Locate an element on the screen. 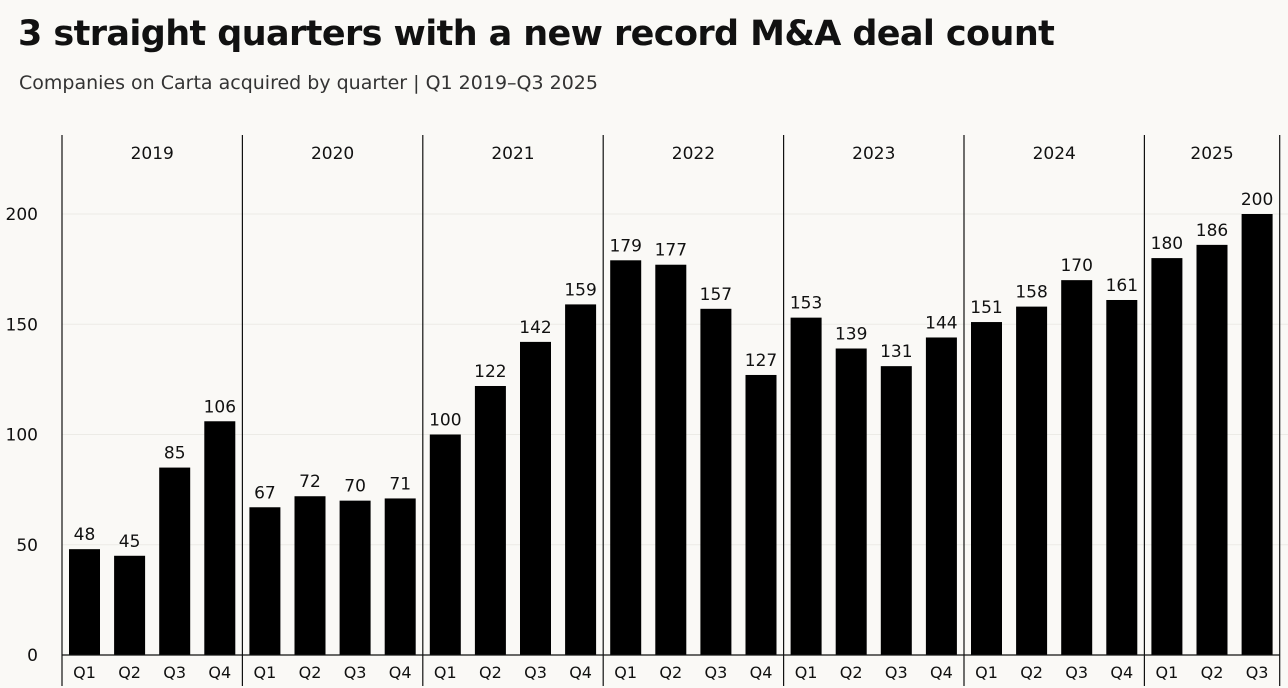 The width and height of the screenshot is (1288, 688). data-label: 151 is located at coordinates (986, 308).